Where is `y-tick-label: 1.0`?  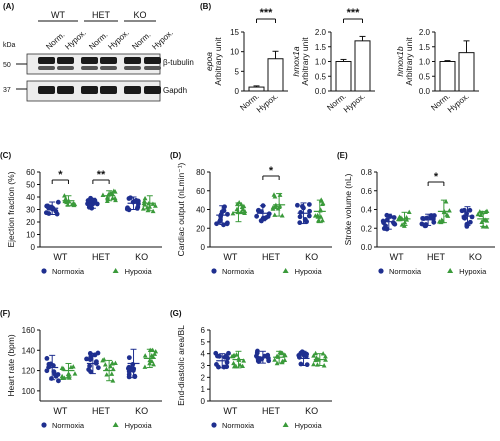 y-tick-label: 1.0 is located at coordinates (425, 62).